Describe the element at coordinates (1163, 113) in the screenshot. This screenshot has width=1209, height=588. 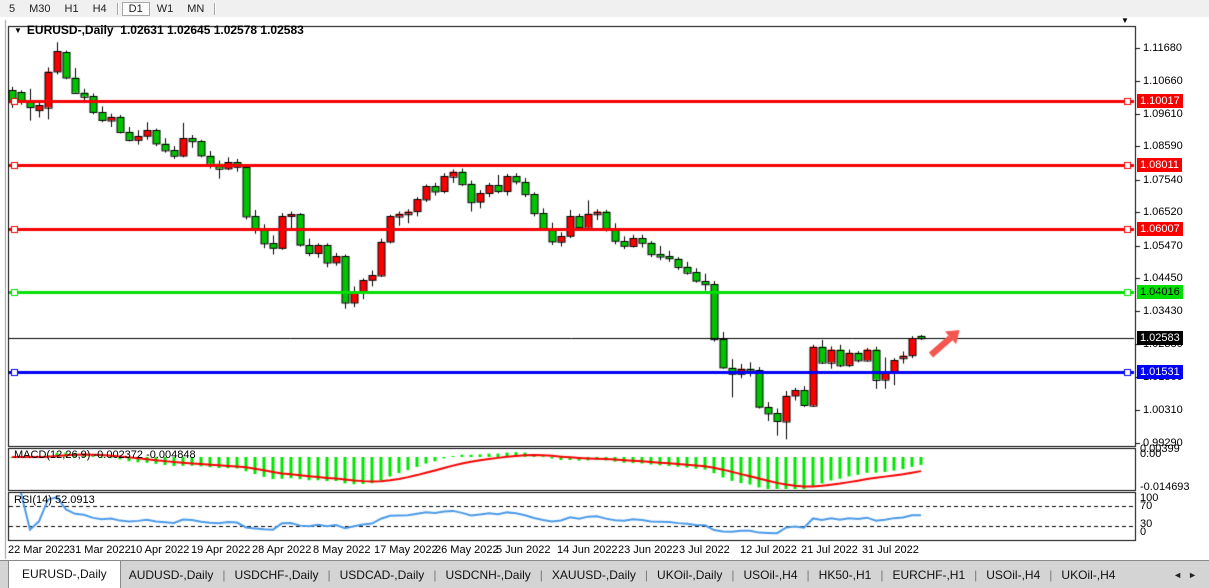
I see `price-tick-label: 1.09610` at that location.